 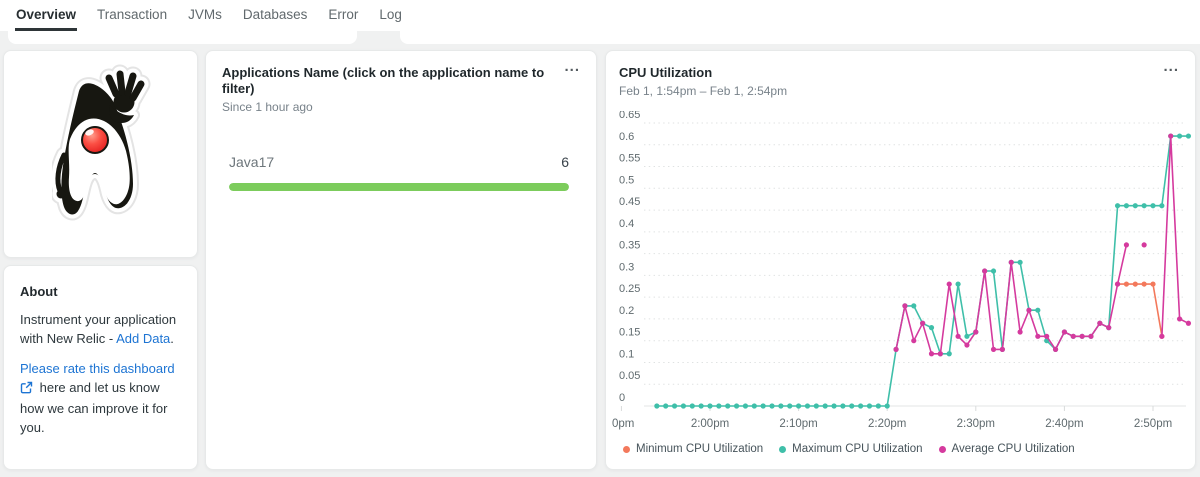 I want to click on y-axis-label: 0.15, so click(x=629, y=333).